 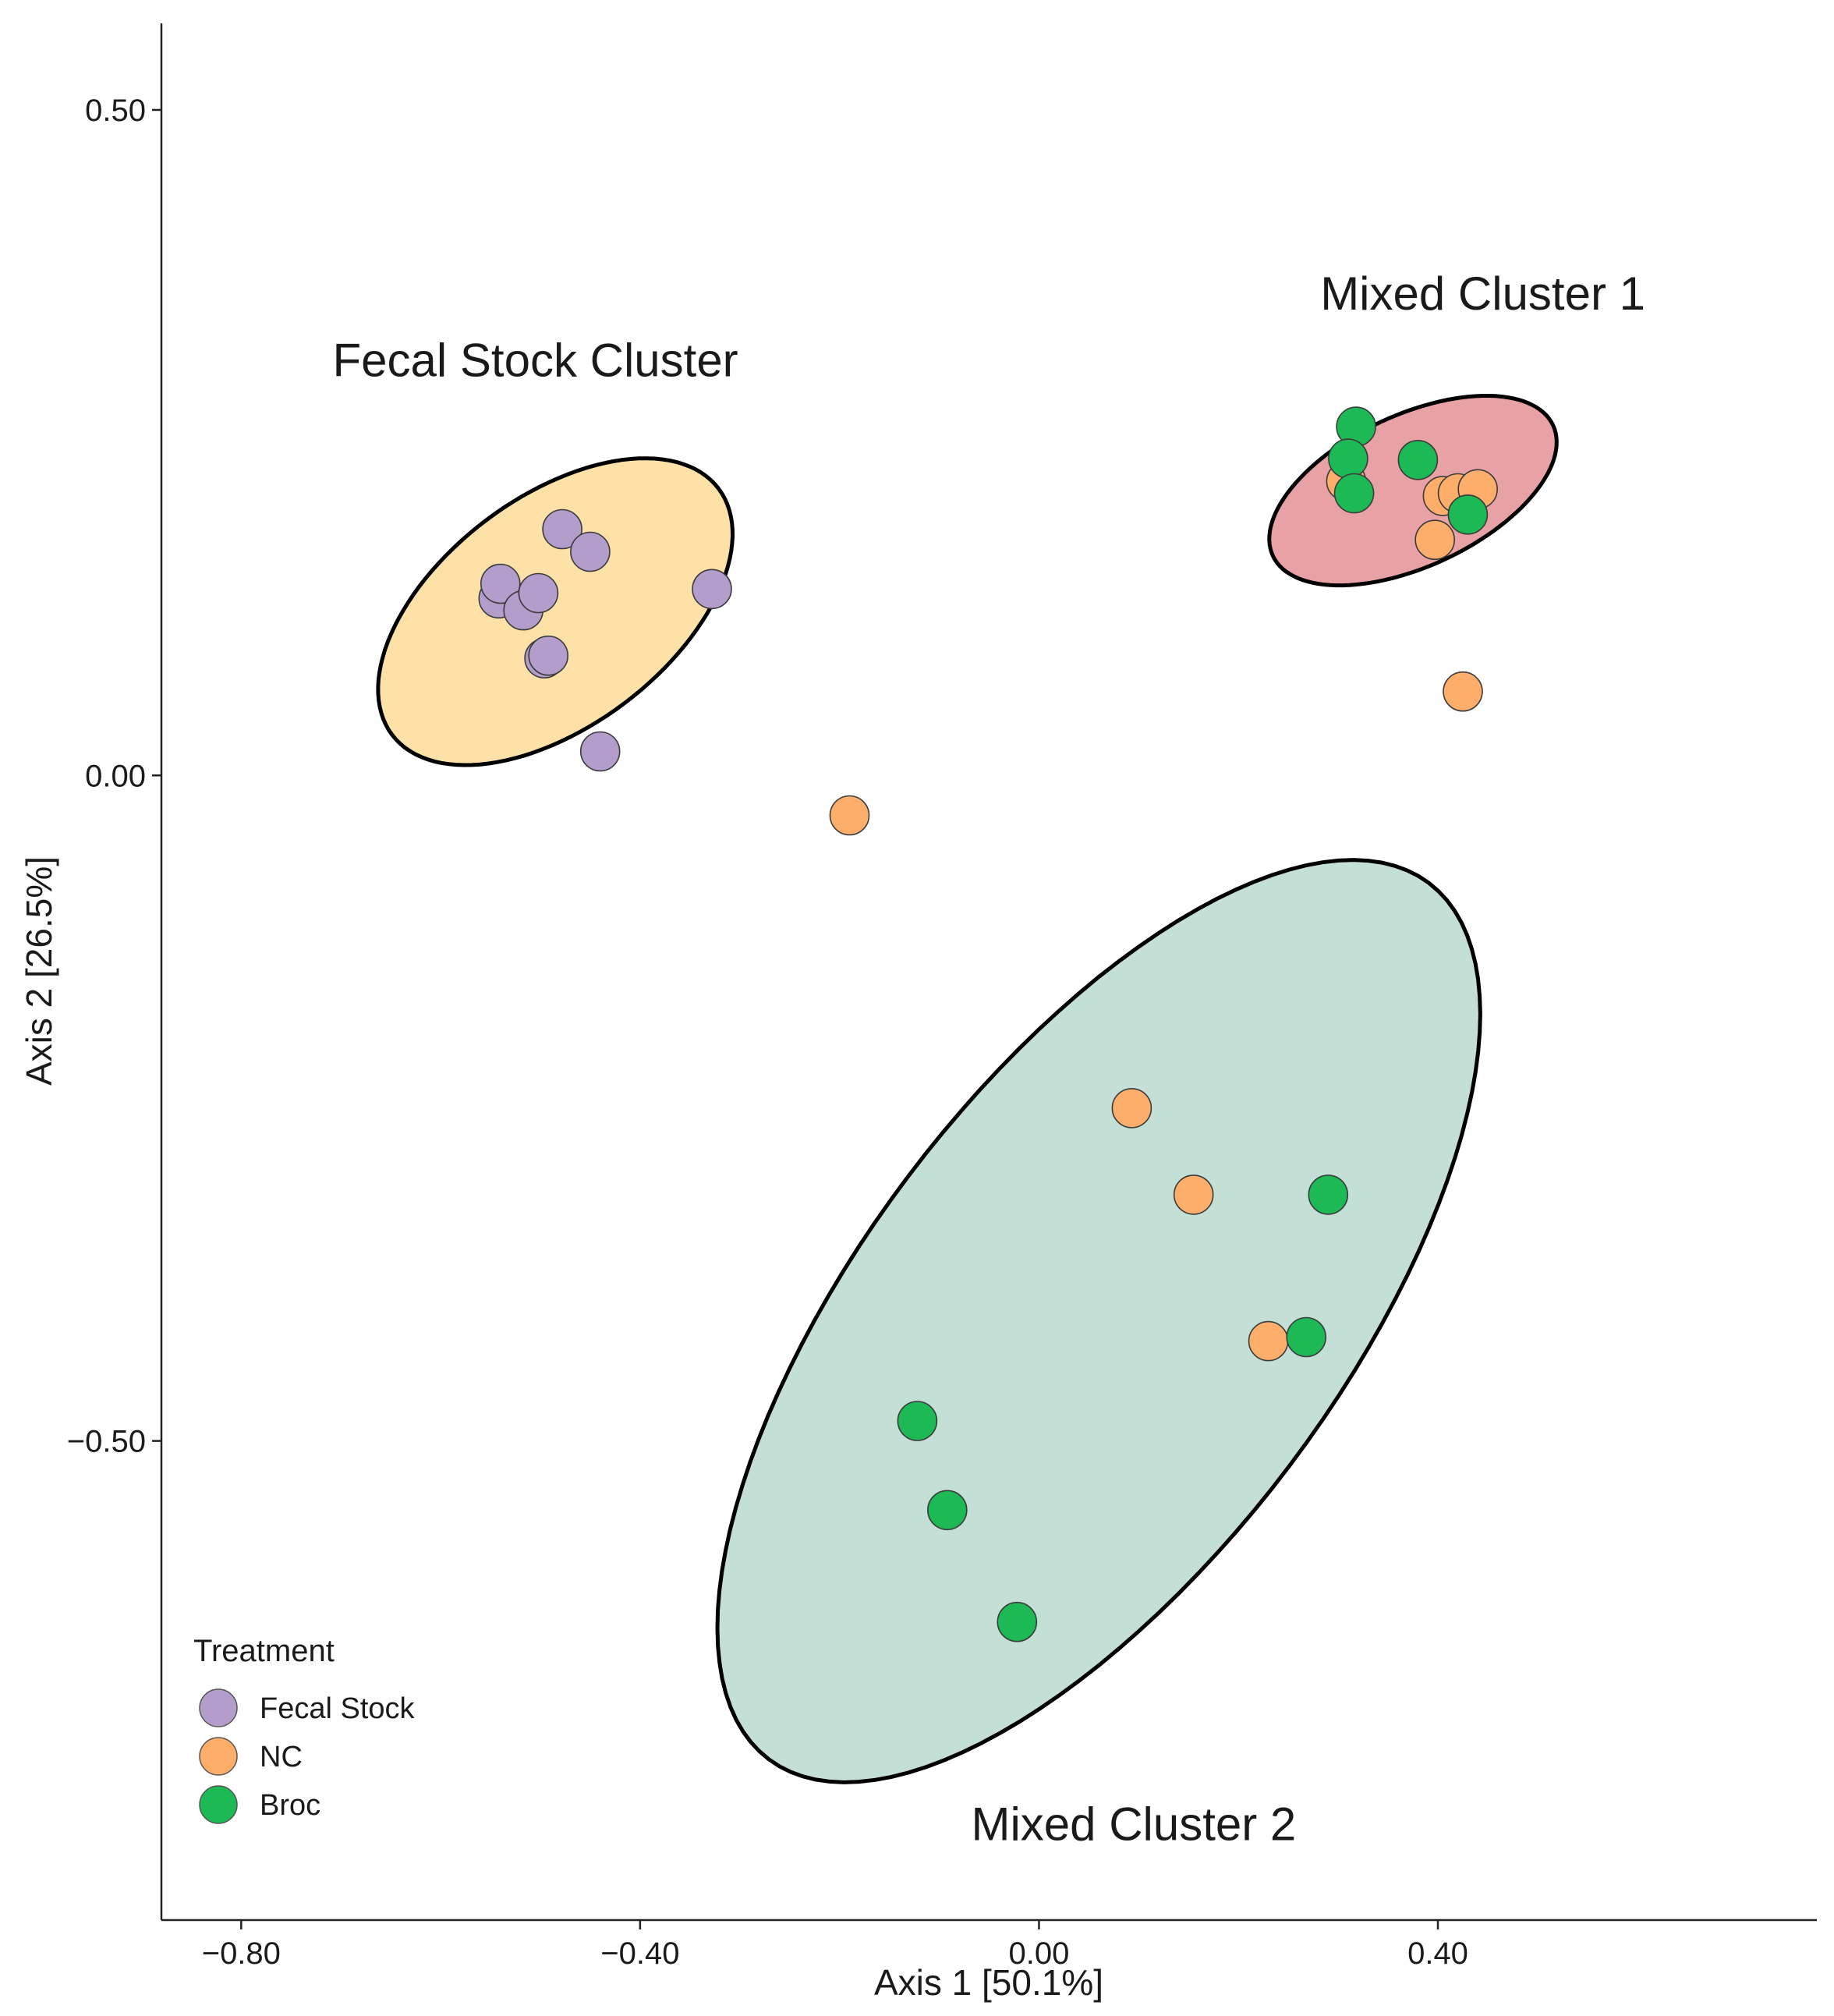 I want to click on legend: Treatment Fecal Stock NC Broc, so click(x=304, y=1729).